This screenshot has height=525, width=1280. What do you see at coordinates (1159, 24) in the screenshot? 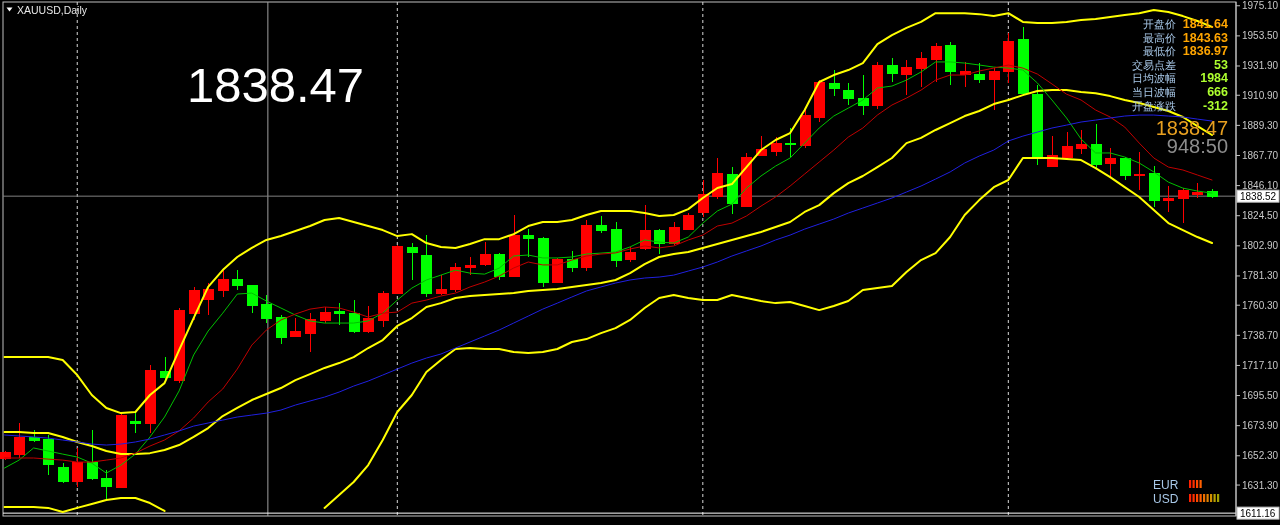
I see `annotation: 开盘价` at bounding box center [1159, 24].